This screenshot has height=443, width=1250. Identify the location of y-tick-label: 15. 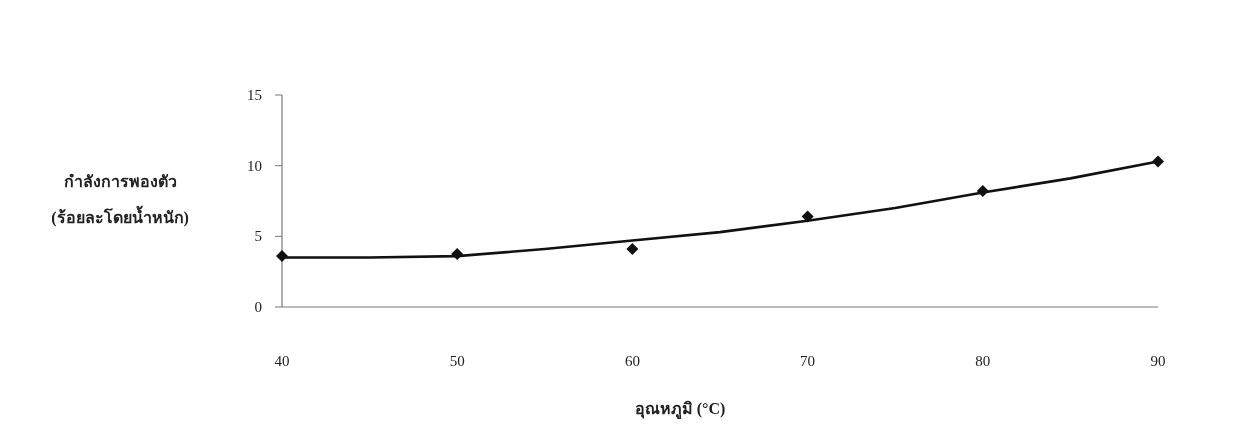
(254, 95).